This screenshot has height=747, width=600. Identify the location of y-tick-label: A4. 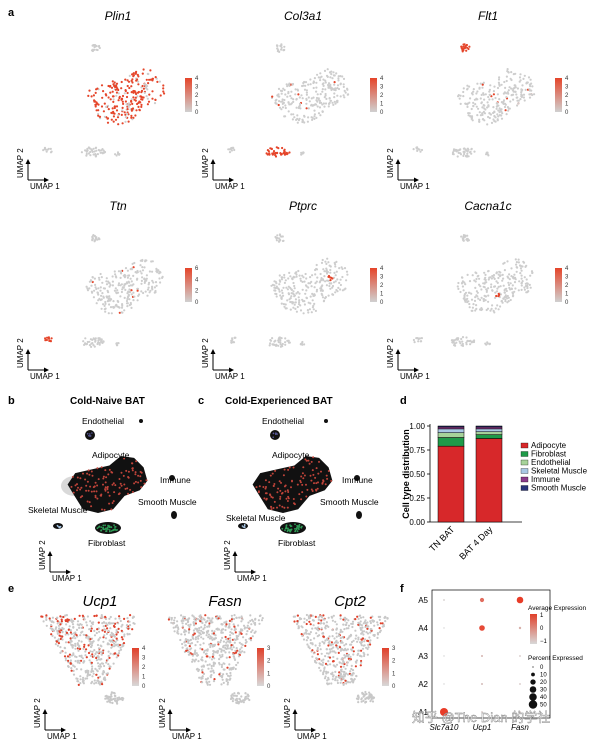
(423, 628).